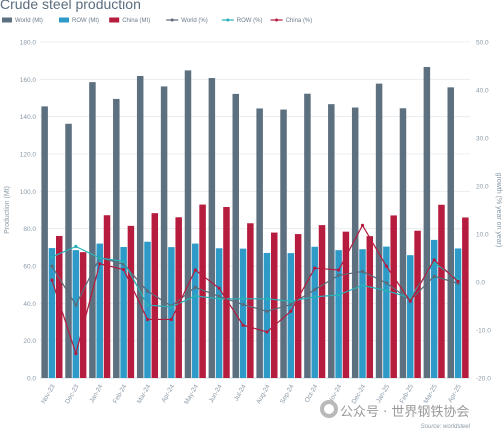  I want to click on legend-label: ROW (%), so click(250, 21).